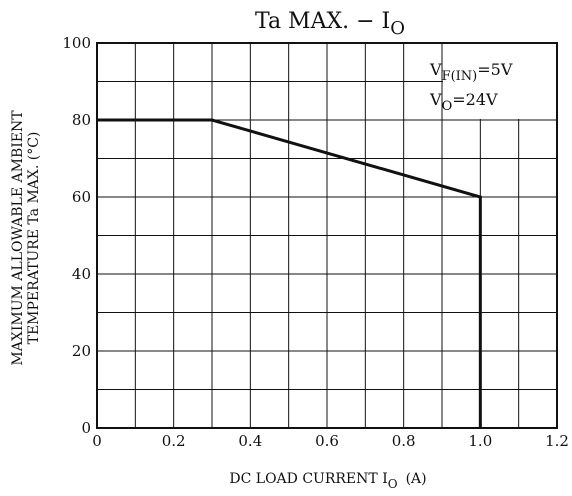 This screenshot has width=572, height=496. Describe the element at coordinates (557, 441) in the screenshot. I see `x-tick-label: 1.2` at that location.